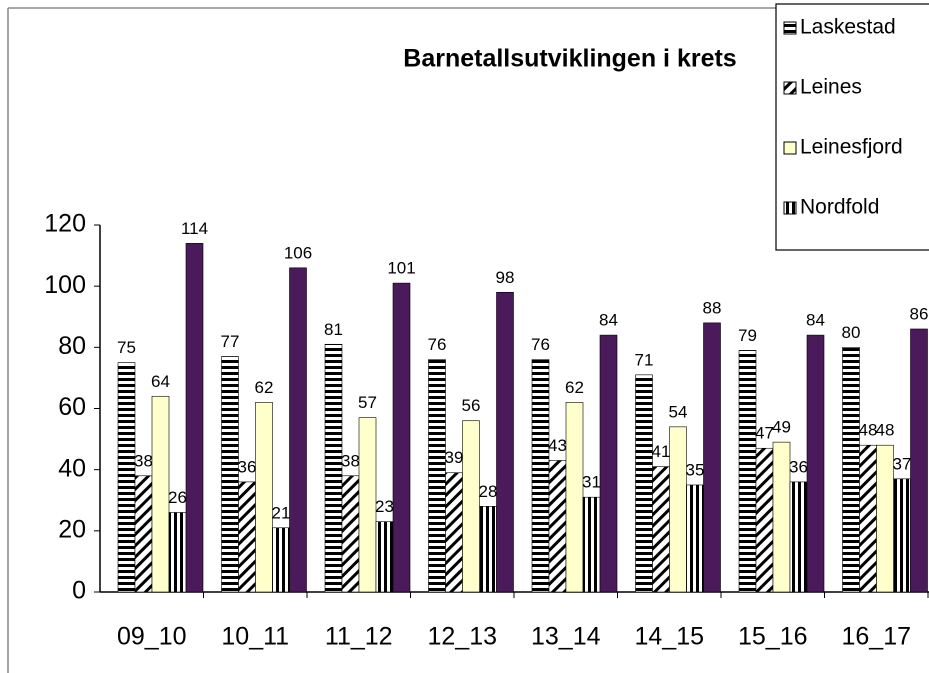 The image size is (929, 673). Describe the element at coordinates (454, 457) in the screenshot. I see `value-label: 39` at that location.